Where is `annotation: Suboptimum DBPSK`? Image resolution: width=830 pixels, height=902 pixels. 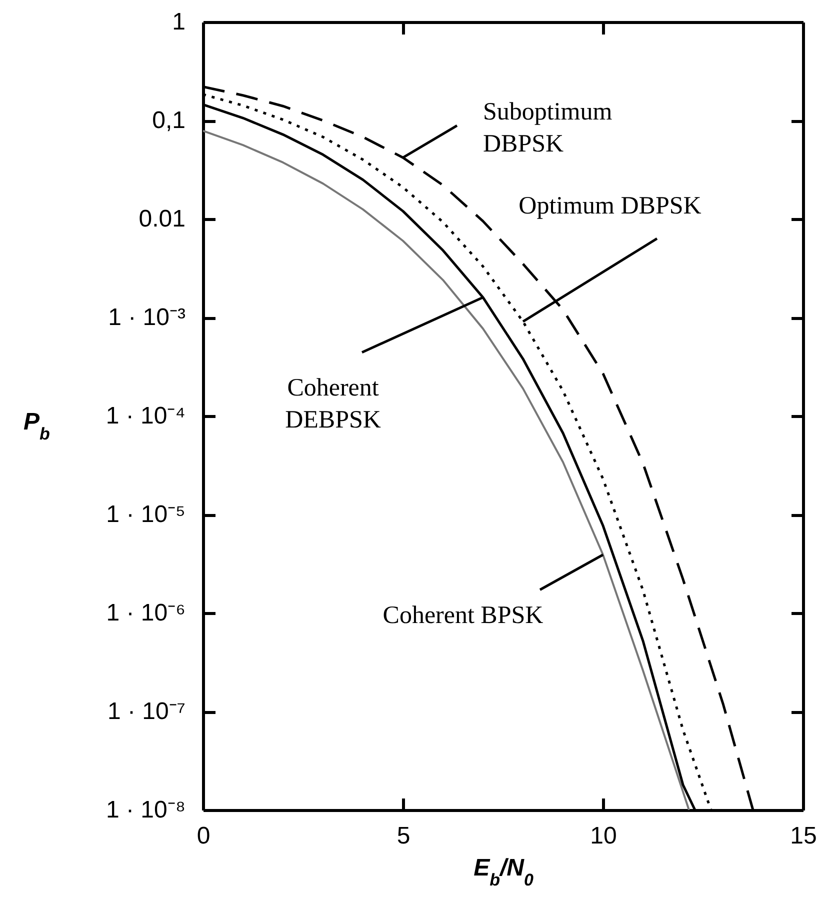
annotation: Suboptimum DBPSK is located at coordinates (548, 128).